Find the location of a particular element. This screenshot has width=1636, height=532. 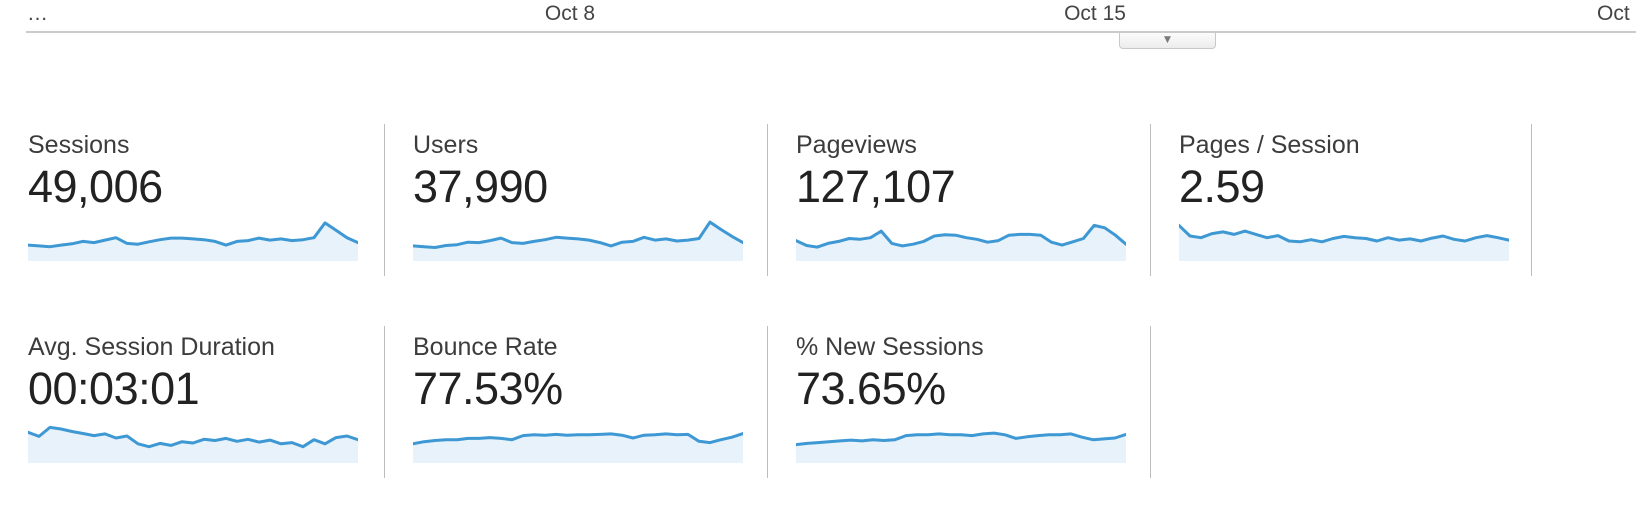

pageviews-sparkline-chart is located at coordinates (961, 242).